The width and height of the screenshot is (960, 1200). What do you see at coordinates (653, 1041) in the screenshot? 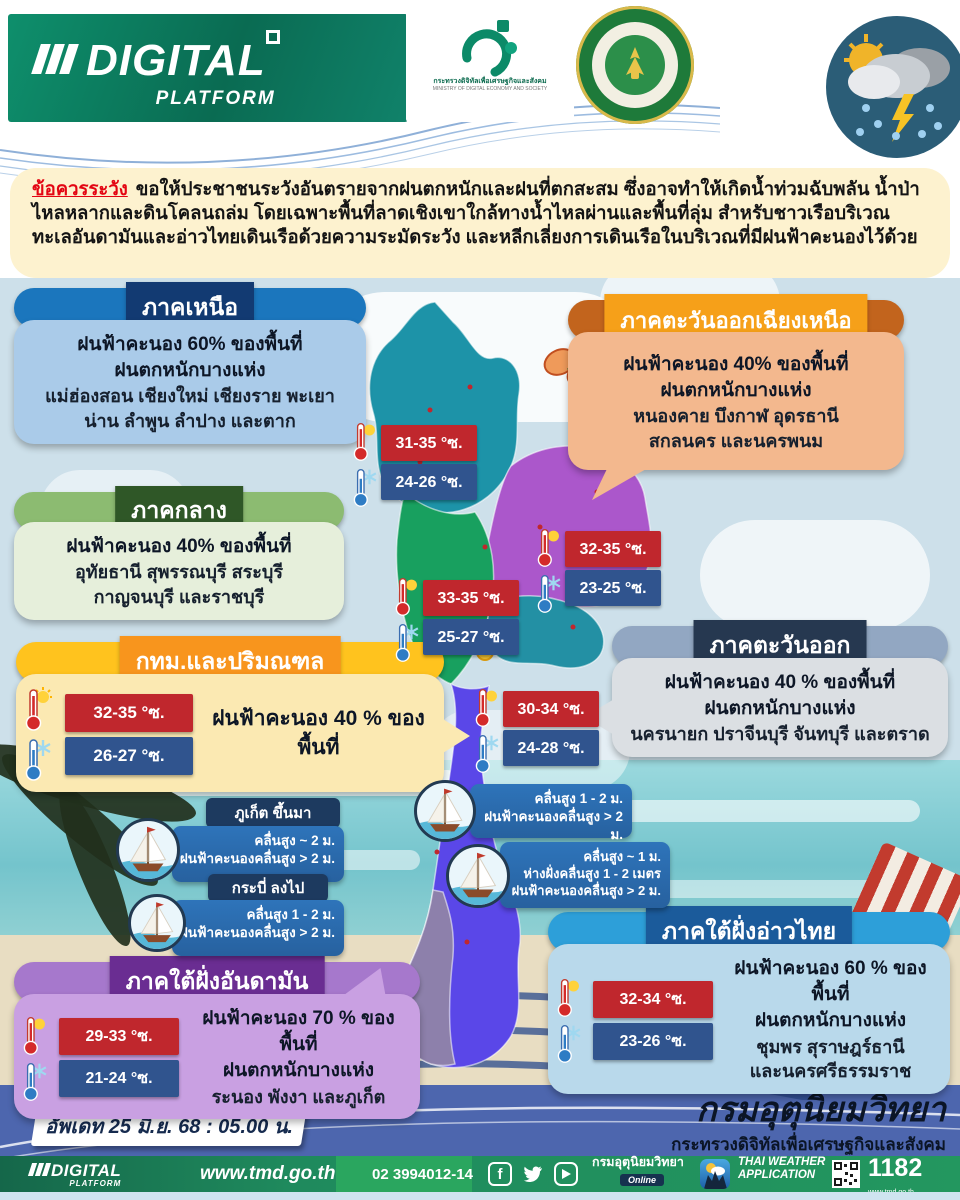
I see `min-temp-south-gulf: 23-26 °ซ.` at bounding box center [653, 1041].